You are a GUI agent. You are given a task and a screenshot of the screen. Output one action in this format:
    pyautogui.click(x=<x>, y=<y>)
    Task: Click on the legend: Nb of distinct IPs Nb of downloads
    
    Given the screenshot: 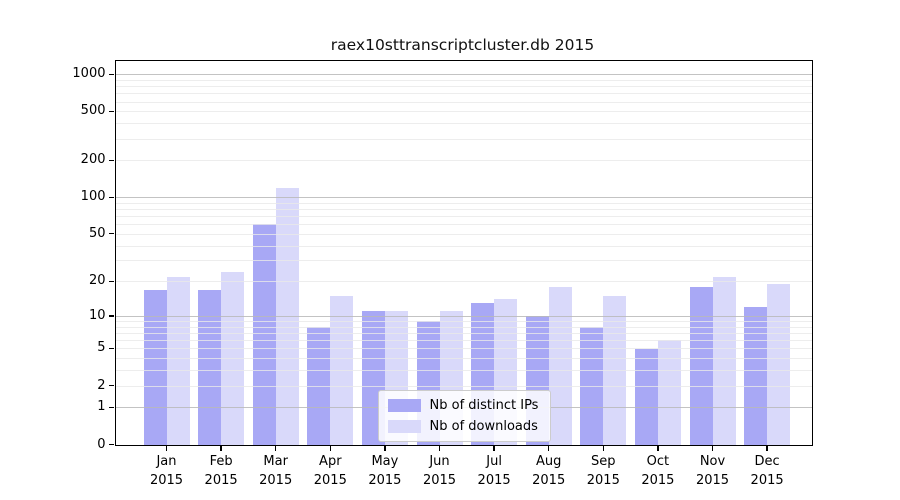 What is the action you would take?
    pyautogui.click(x=464, y=416)
    